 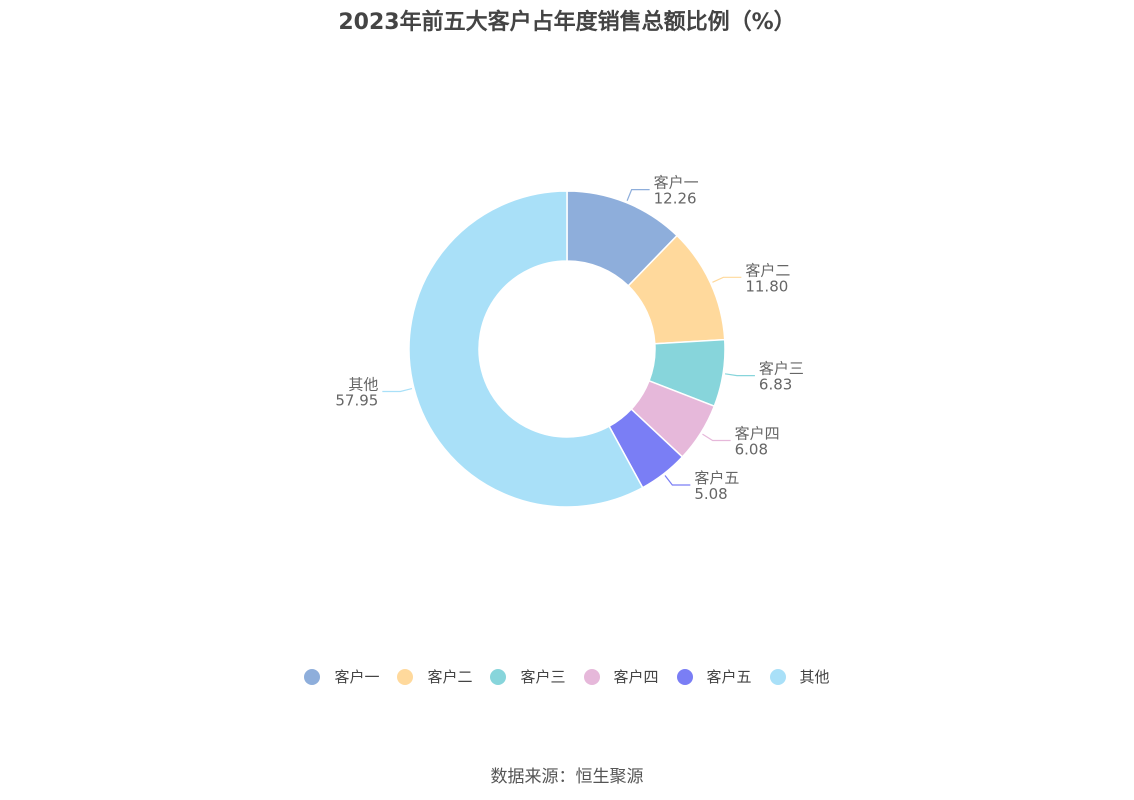 I want to click on slice-label-2: 客户二, so click(x=767, y=270).